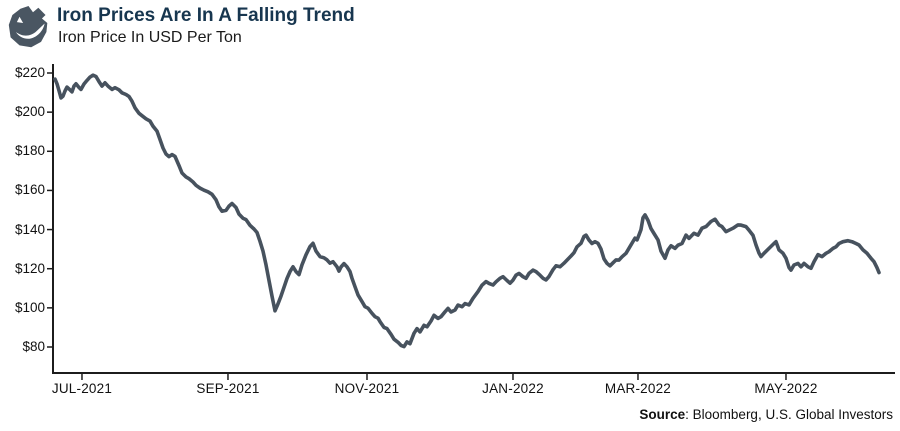 The height and width of the screenshot is (431, 900). What do you see at coordinates (33, 346) in the screenshot?
I see `y-tick-label: $80` at bounding box center [33, 346].